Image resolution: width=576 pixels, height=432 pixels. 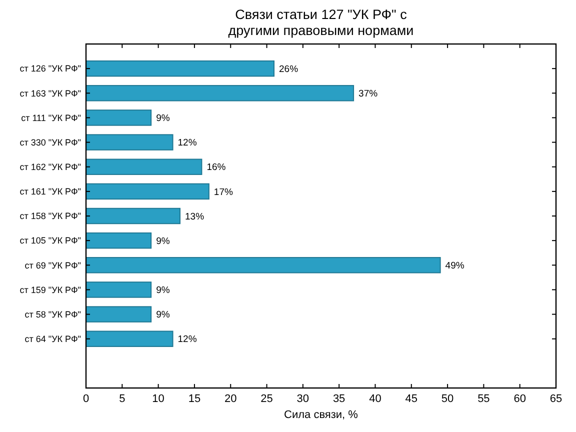 What do you see at coordinates (51, 117) in the screenshot?
I see `y-tick-label: ст 111 "УК РФ"` at bounding box center [51, 117].